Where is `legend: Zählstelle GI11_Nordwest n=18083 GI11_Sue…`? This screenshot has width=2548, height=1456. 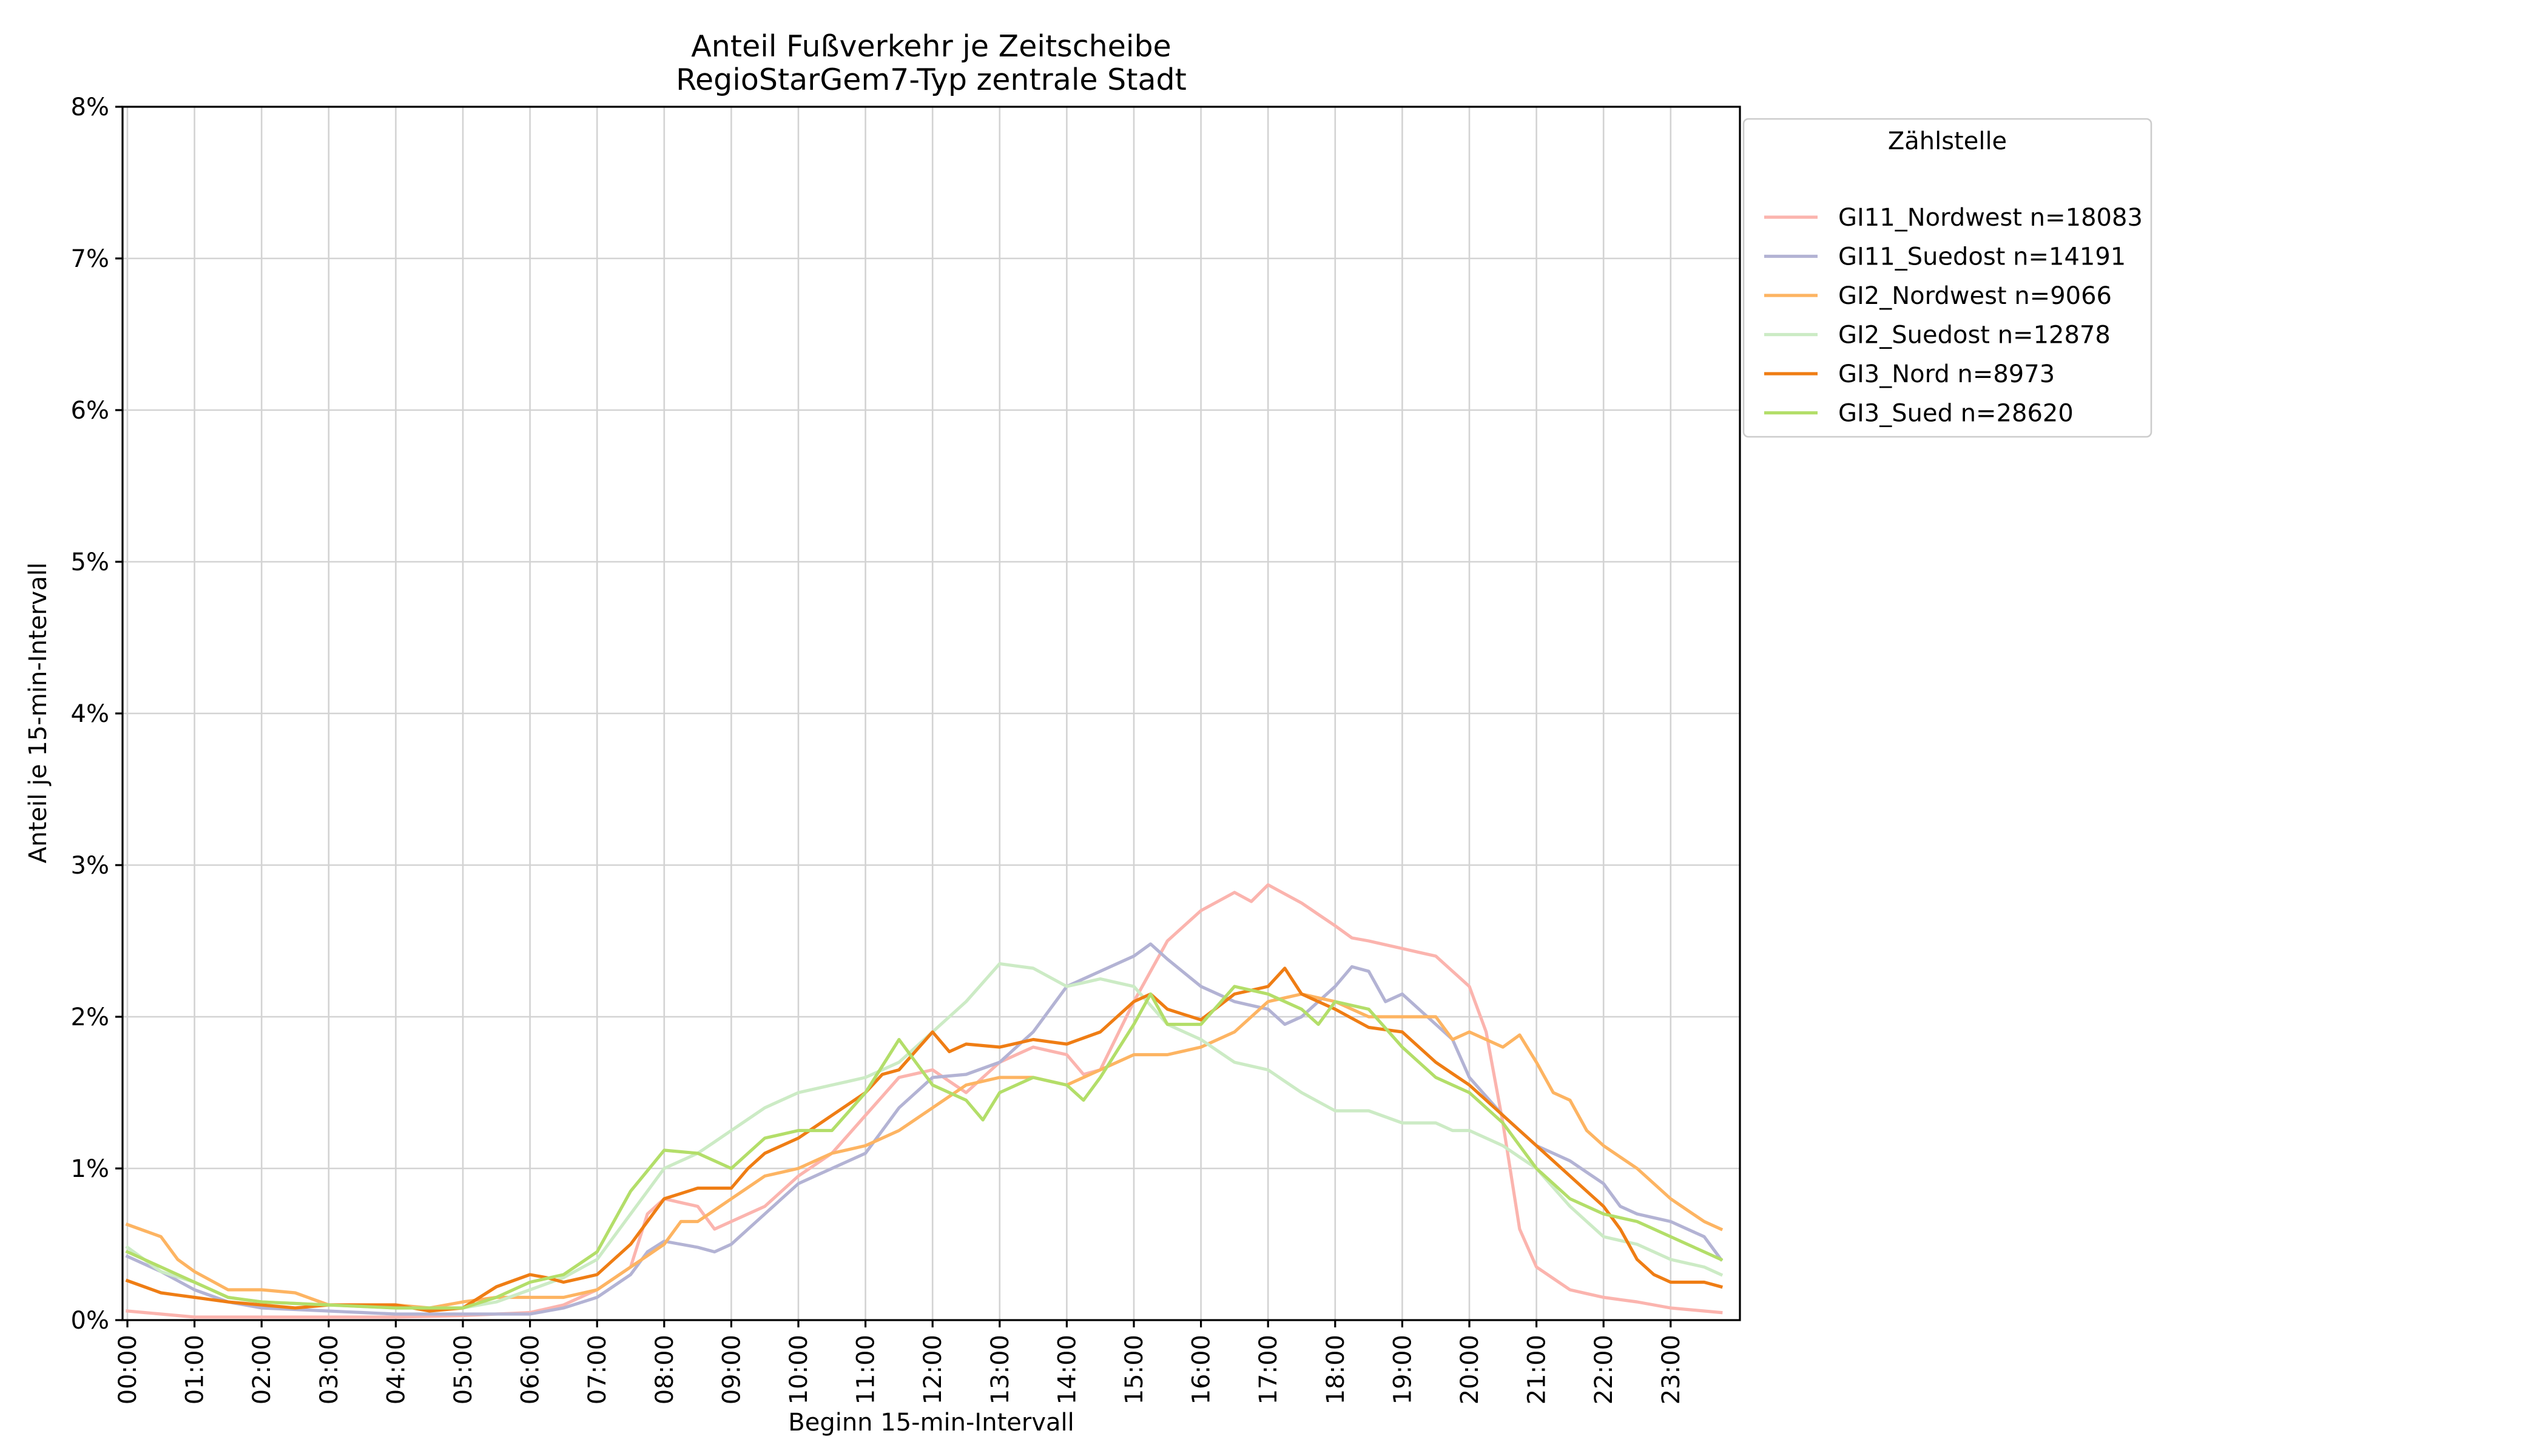
legend: Zählstelle GI11_Nordwest n=18083 GI11_Sue… is located at coordinates (1947, 278).